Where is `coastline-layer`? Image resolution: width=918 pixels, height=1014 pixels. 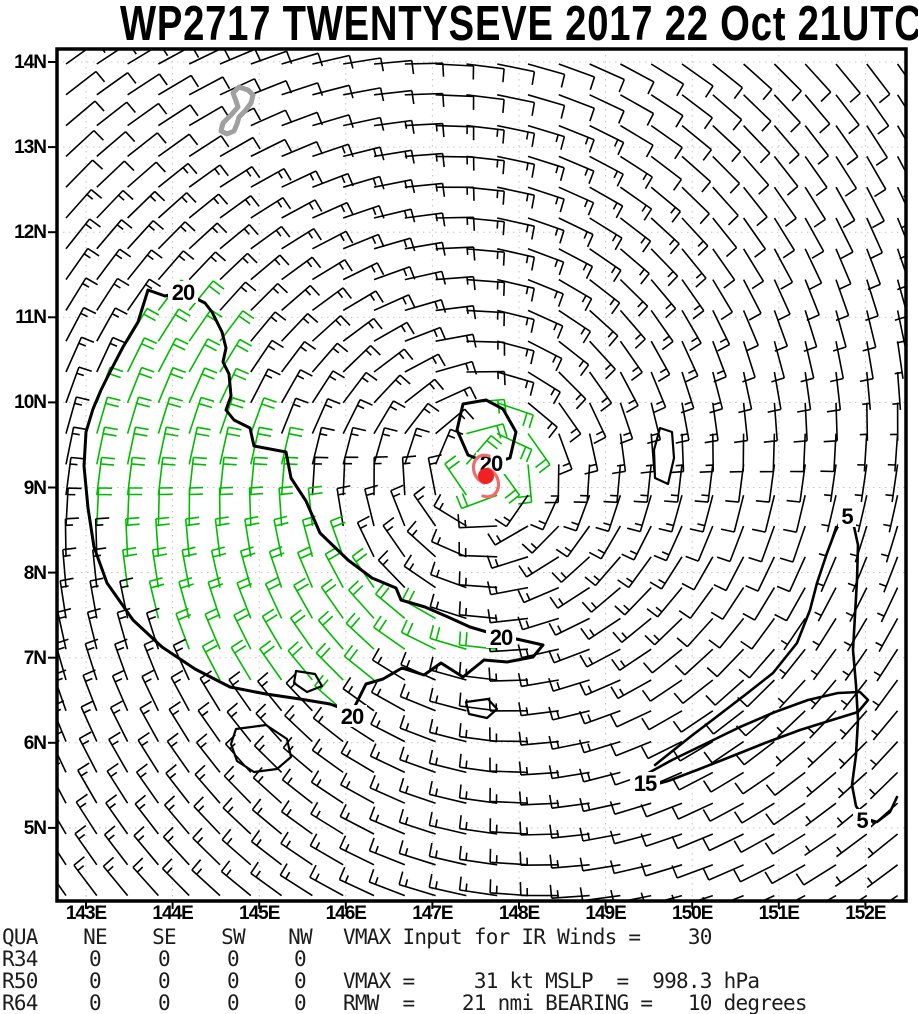 coastline-layer is located at coordinates (237, 110).